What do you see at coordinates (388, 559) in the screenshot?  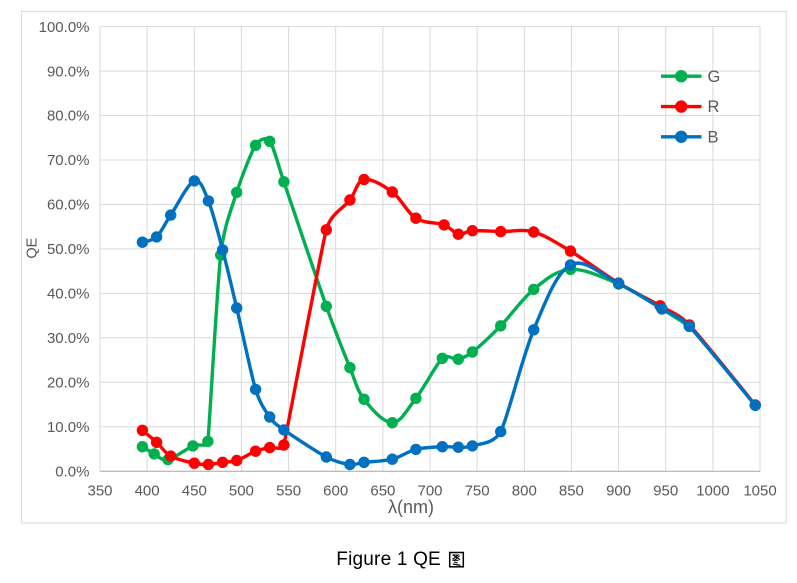 I see `svg-text: Figure 1 QE` at bounding box center [388, 559].